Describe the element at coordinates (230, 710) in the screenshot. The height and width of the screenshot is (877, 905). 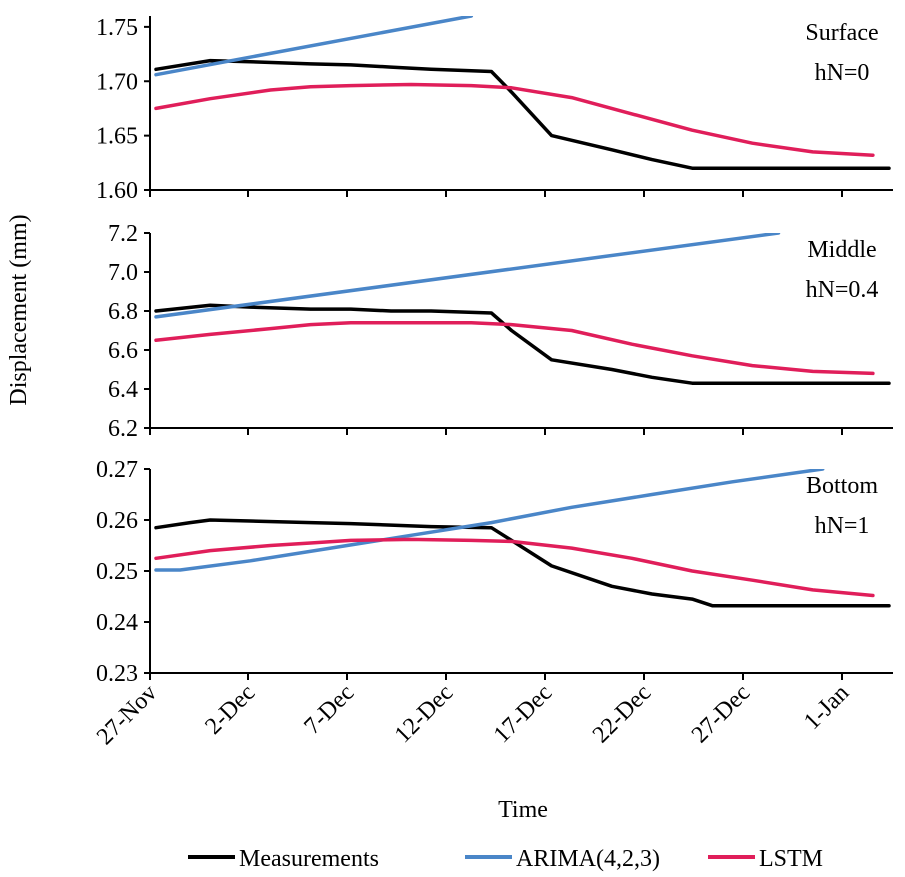
I see `x-tick-label: 2-Dec` at that location.